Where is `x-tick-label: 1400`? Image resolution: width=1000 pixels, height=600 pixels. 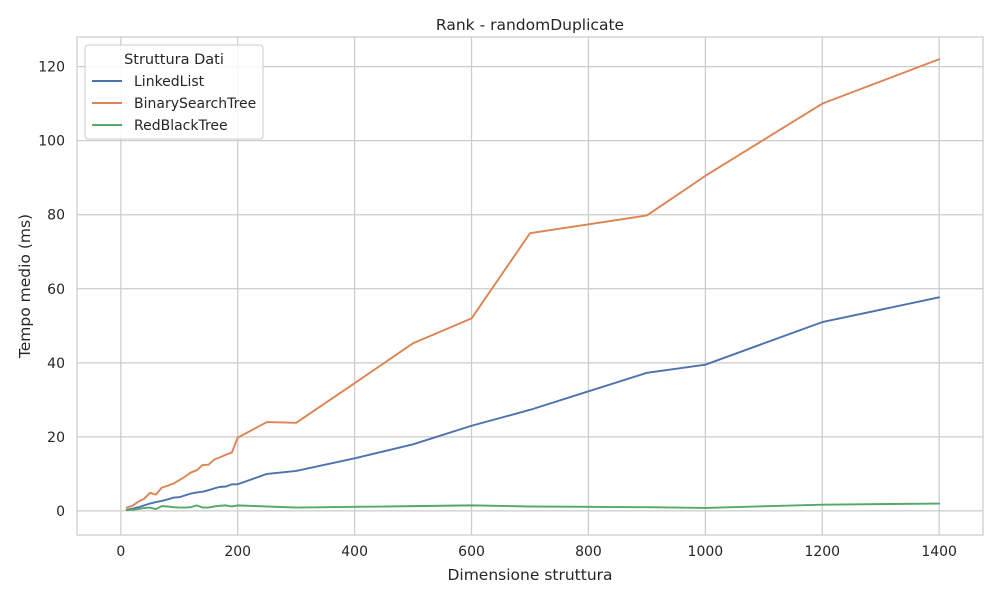 x-tick-label: 1400 is located at coordinates (939, 552).